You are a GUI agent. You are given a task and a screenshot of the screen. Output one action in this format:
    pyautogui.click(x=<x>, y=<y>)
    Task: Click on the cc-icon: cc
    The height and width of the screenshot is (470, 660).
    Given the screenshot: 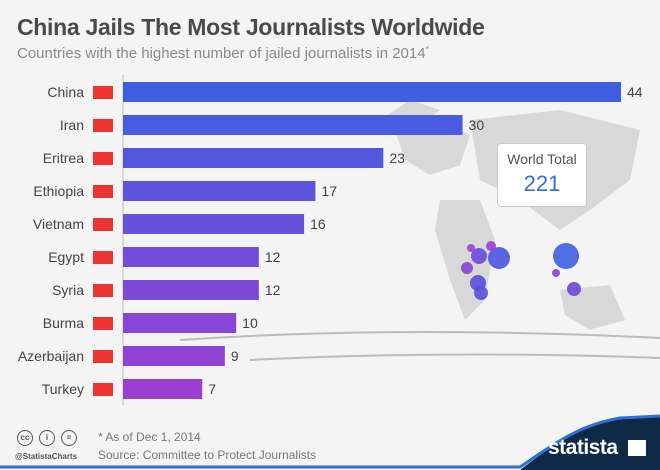 What is the action you would take?
    pyautogui.click(x=25, y=438)
    